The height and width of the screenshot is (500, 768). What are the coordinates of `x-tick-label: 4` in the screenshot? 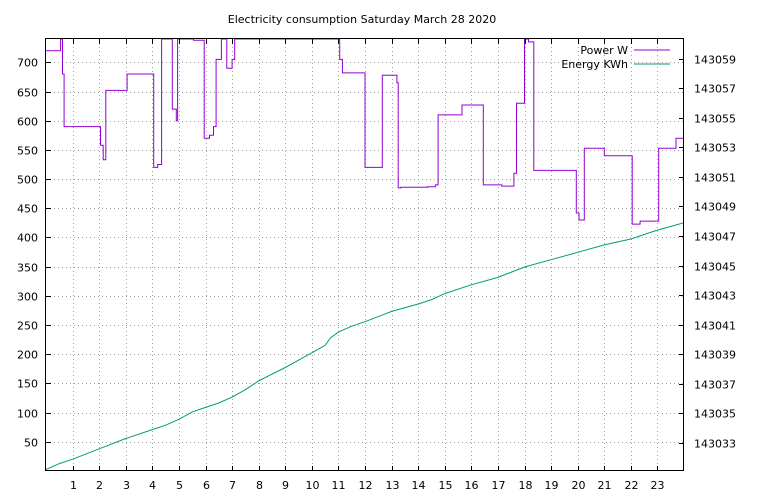 It's located at (152, 485).